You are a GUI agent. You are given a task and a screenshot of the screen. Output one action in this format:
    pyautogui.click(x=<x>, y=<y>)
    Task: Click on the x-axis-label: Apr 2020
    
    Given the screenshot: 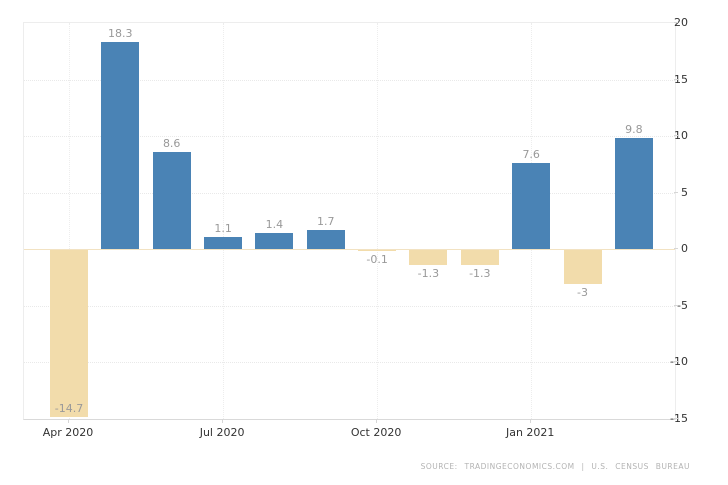 What is the action you would take?
    pyautogui.click(x=68, y=432)
    